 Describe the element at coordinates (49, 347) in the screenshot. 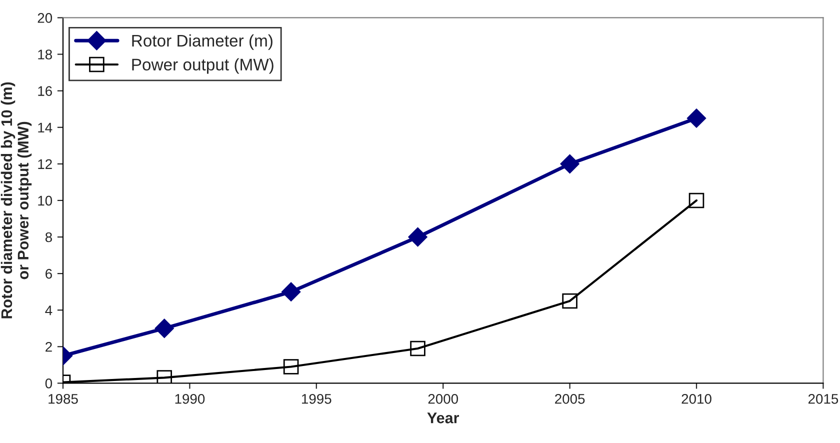

I see `y-tick-label: 2` at that location.